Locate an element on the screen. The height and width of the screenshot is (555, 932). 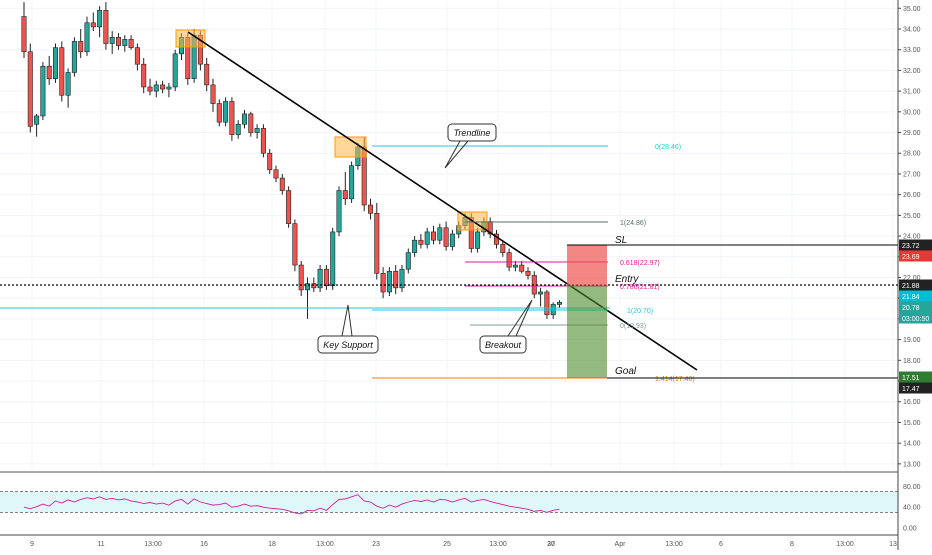
entry-label: Entry is located at coordinates (627, 279).